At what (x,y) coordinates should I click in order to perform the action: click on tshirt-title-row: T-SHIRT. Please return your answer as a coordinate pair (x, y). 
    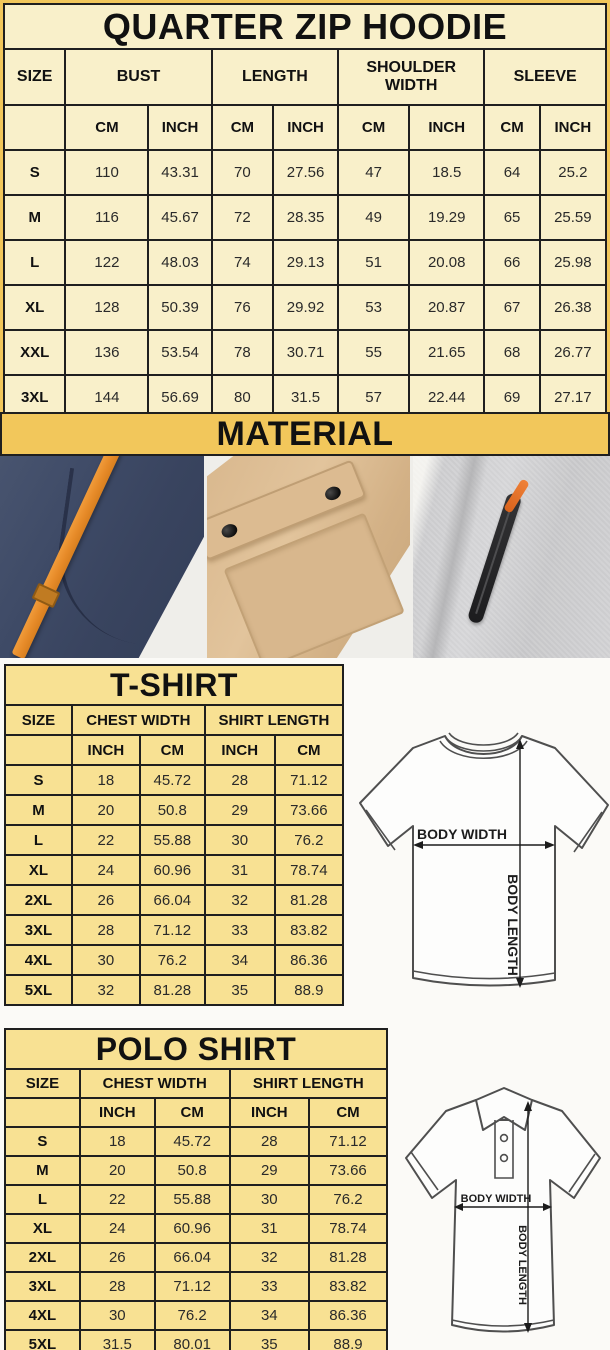
    Looking at the image, I should click on (174, 685).